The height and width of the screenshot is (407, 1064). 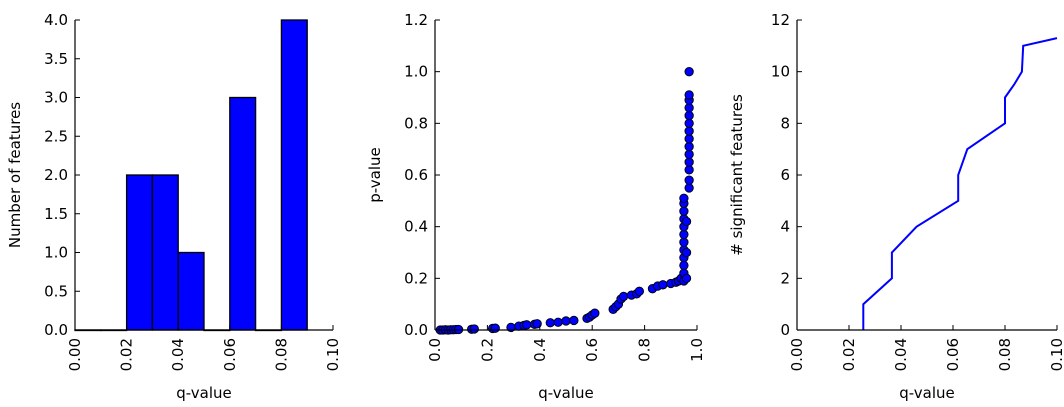 I want to click on y-tick-label: 2, so click(x=785, y=278).